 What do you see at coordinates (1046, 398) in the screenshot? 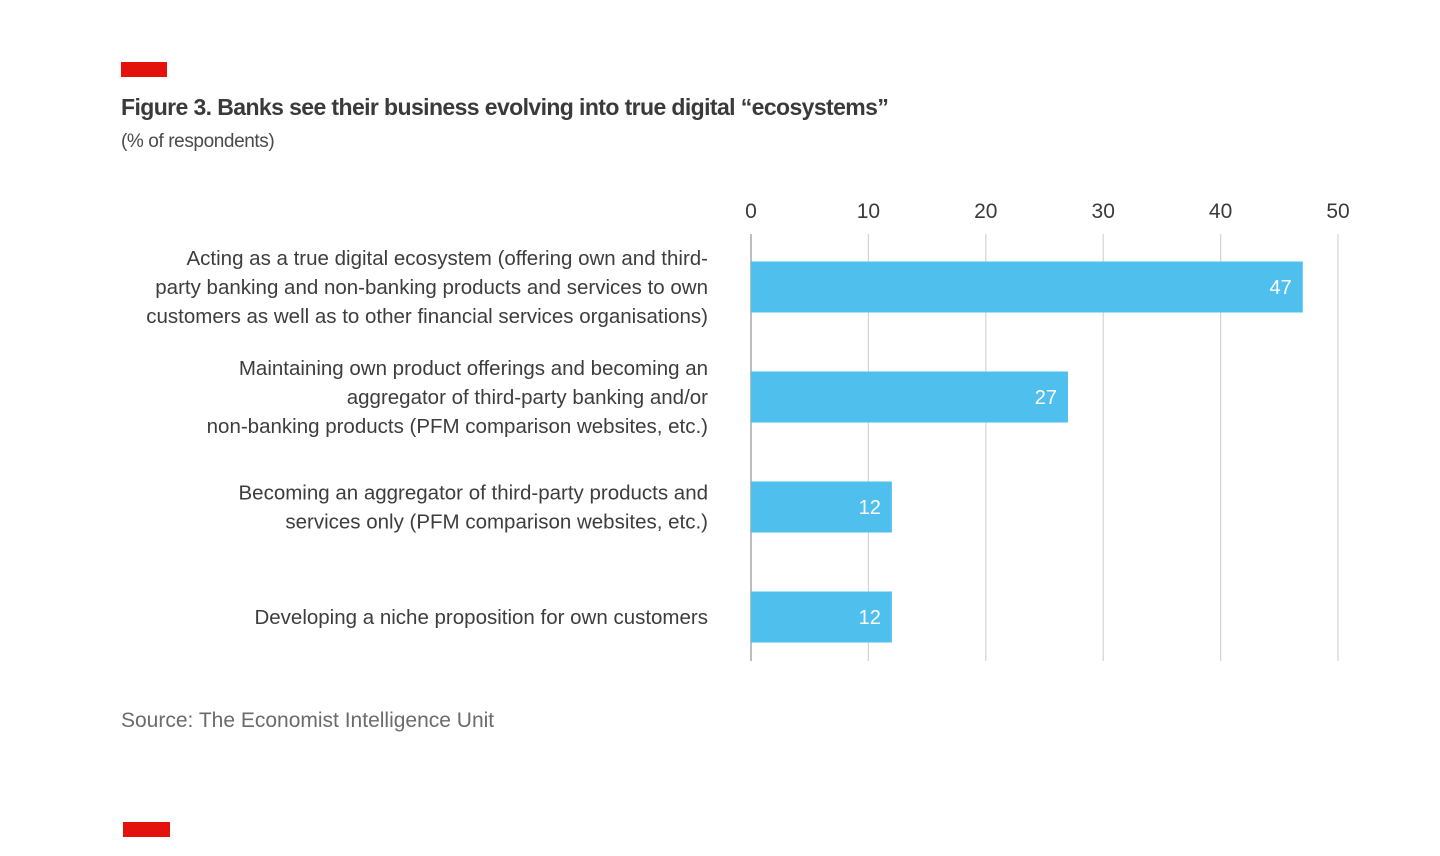
I see `bar-value-label: 27` at bounding box center [1046, 398].